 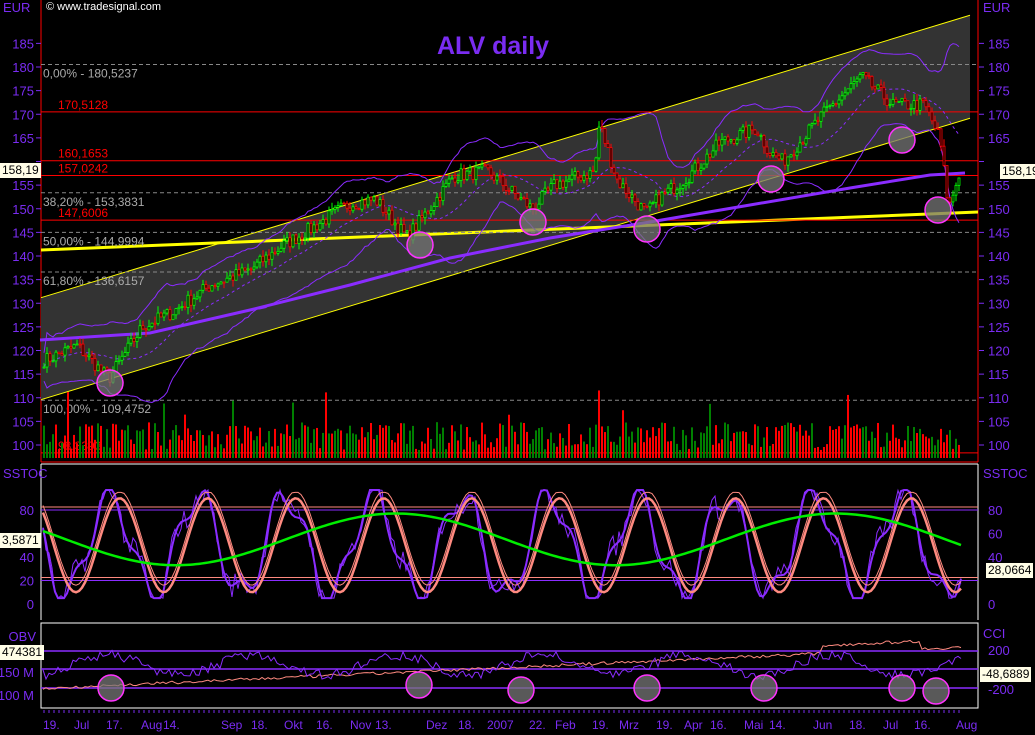 I want to click on price-tick-left: 120, so click(x=23, y=351).